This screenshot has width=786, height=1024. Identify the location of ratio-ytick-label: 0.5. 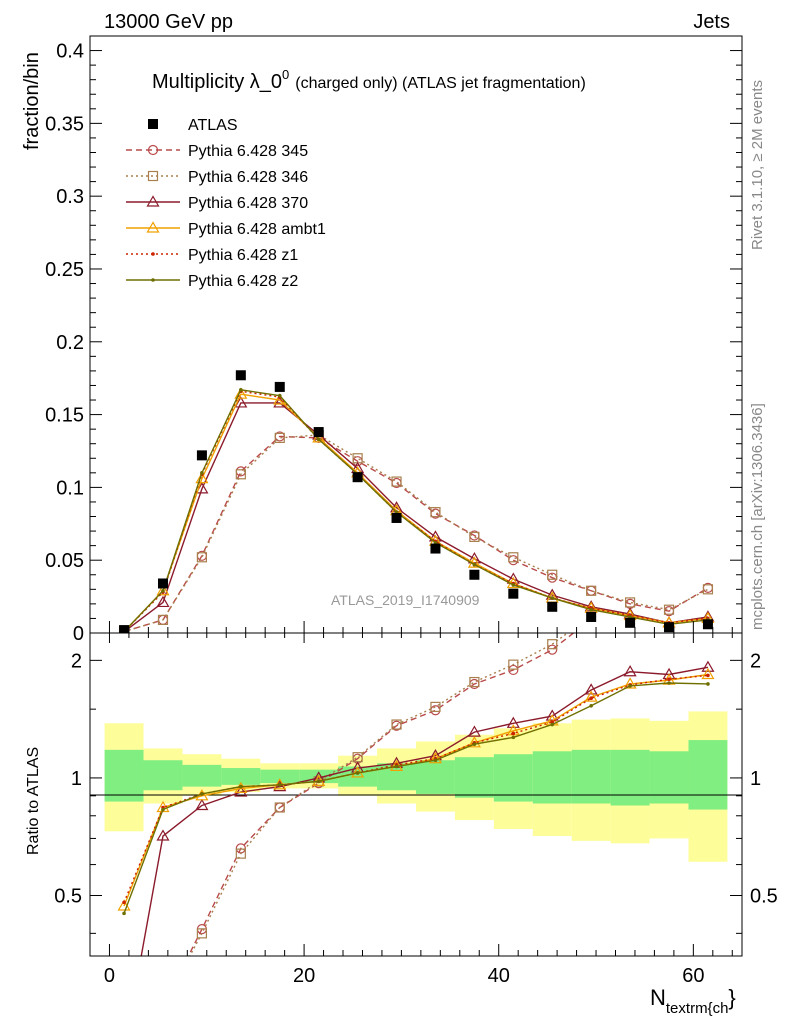
(68, 897).